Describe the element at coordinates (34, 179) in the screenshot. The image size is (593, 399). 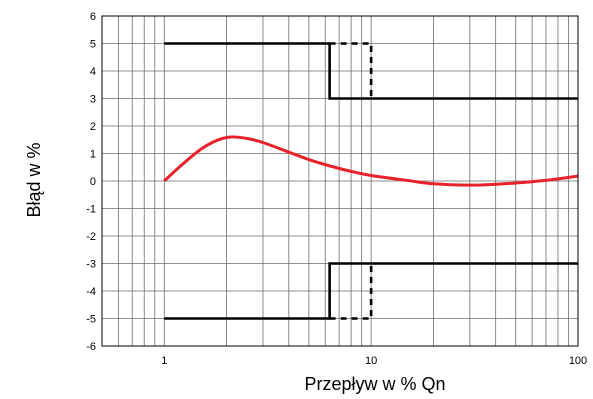
I see `y-axis-title: Błąd w %` at that location.